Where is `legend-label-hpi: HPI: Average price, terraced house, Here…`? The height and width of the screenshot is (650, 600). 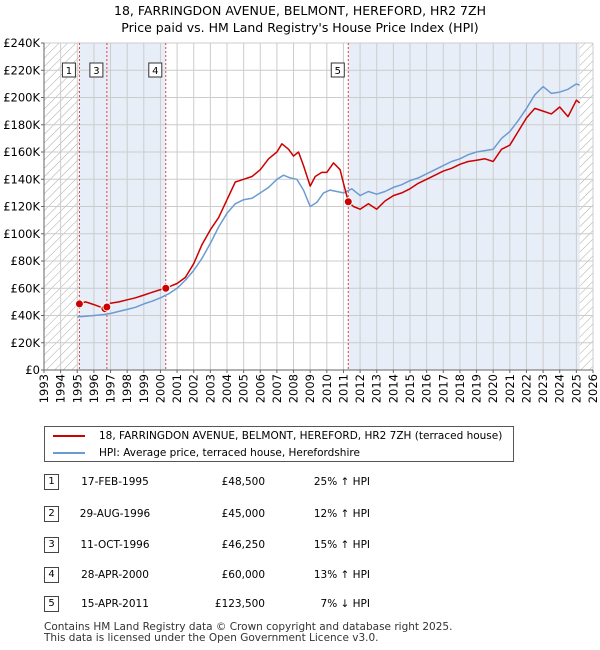
legend-label-hpi: HPI: Average price, terraced house, Here… is located at coordinates (229, 453).